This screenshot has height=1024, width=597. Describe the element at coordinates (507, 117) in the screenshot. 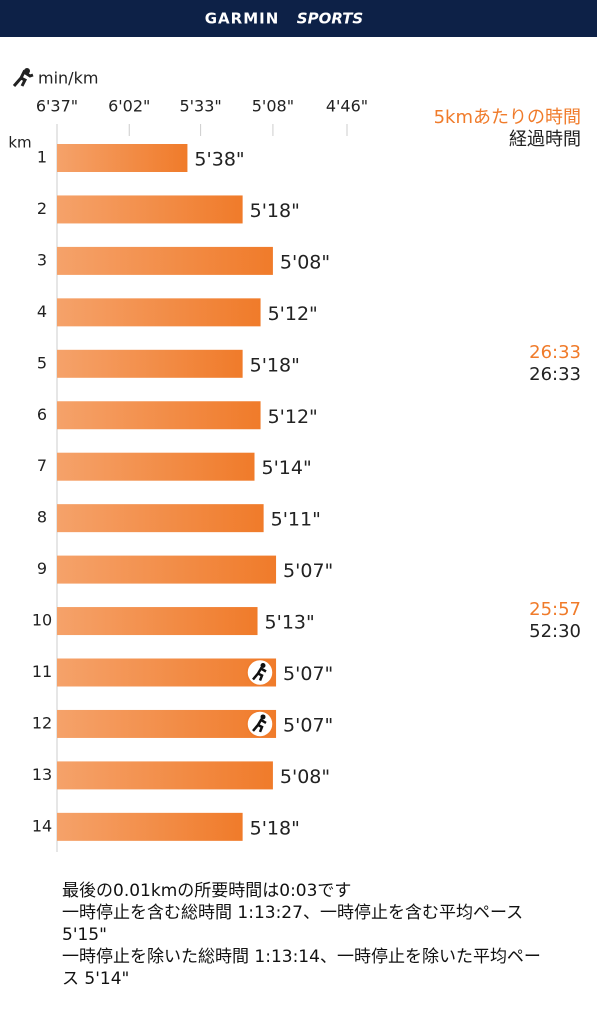

I see `split-title: 5kmあたりの時間` at that location.